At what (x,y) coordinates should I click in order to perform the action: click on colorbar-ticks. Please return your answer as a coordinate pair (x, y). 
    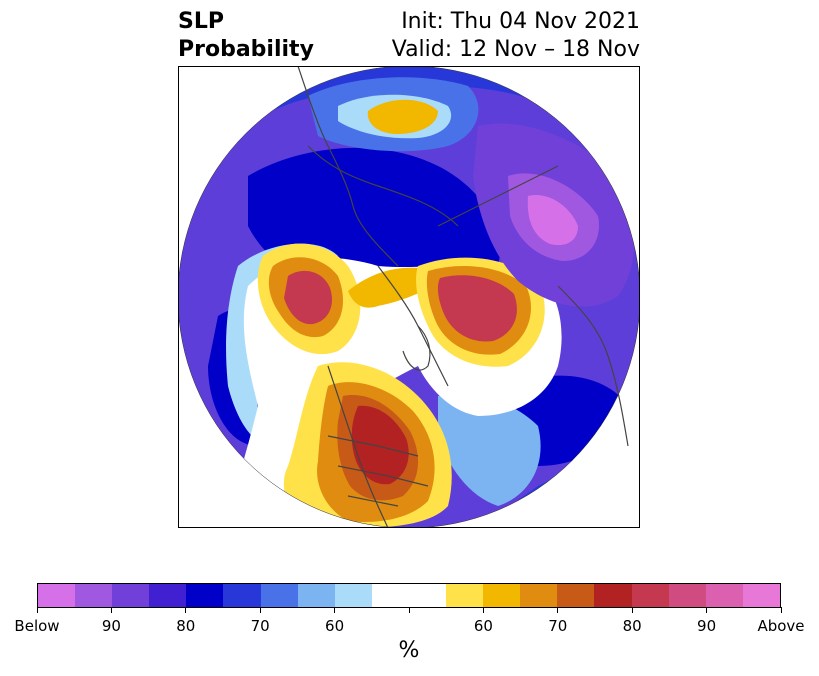
    Looking at the image, I should click on (409, 611).